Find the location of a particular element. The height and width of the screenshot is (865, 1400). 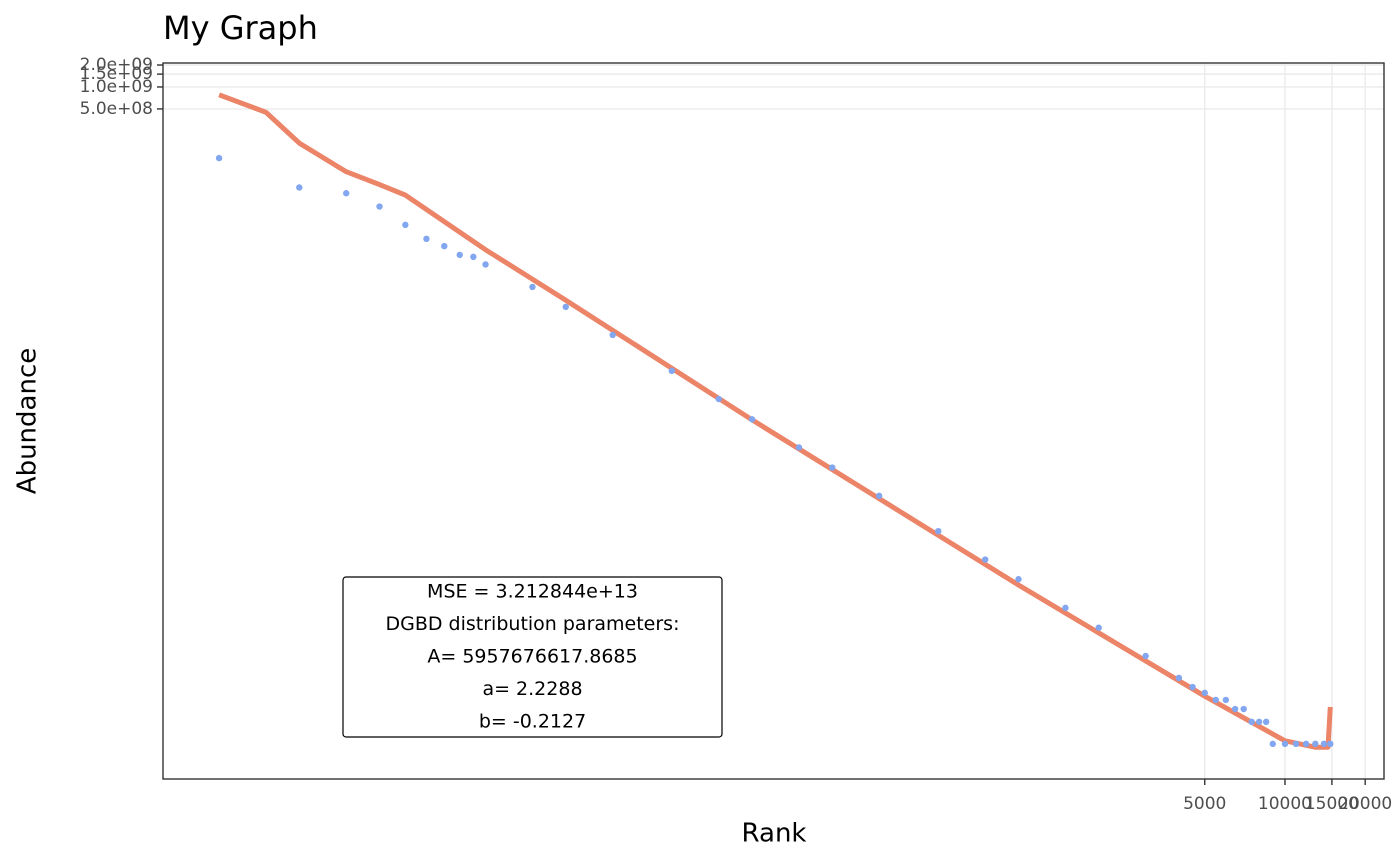

annotation-box is located at coordinates (532, 657).